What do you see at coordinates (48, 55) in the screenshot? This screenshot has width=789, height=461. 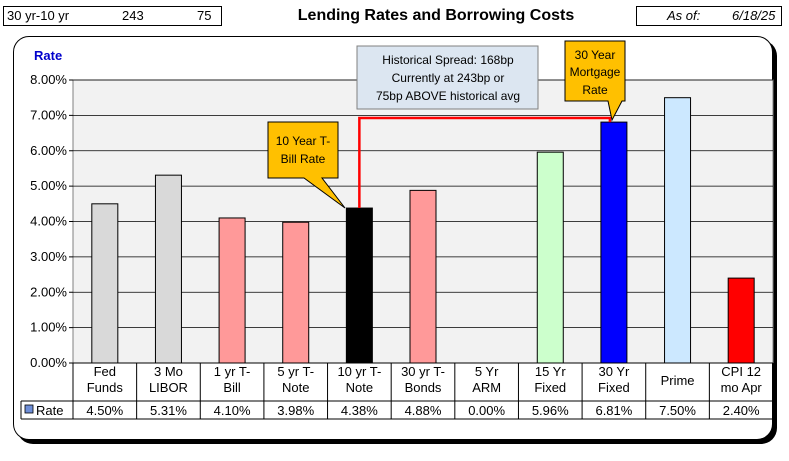 I see `y-axis-label: Rate` at bounding box center [48, 55].